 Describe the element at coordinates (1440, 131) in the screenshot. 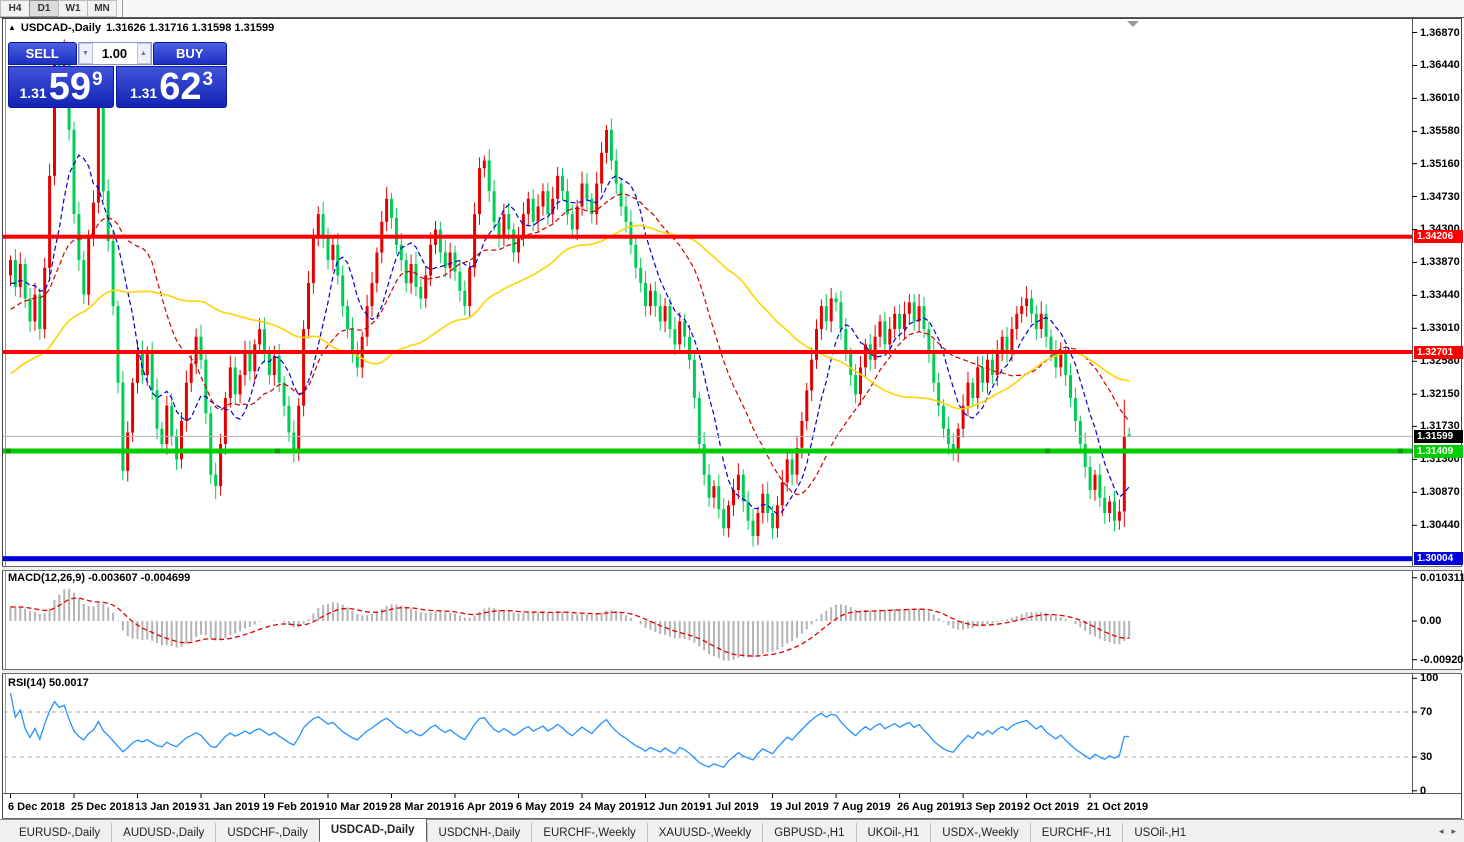

I see `price-tick: 1.35580` at that location.